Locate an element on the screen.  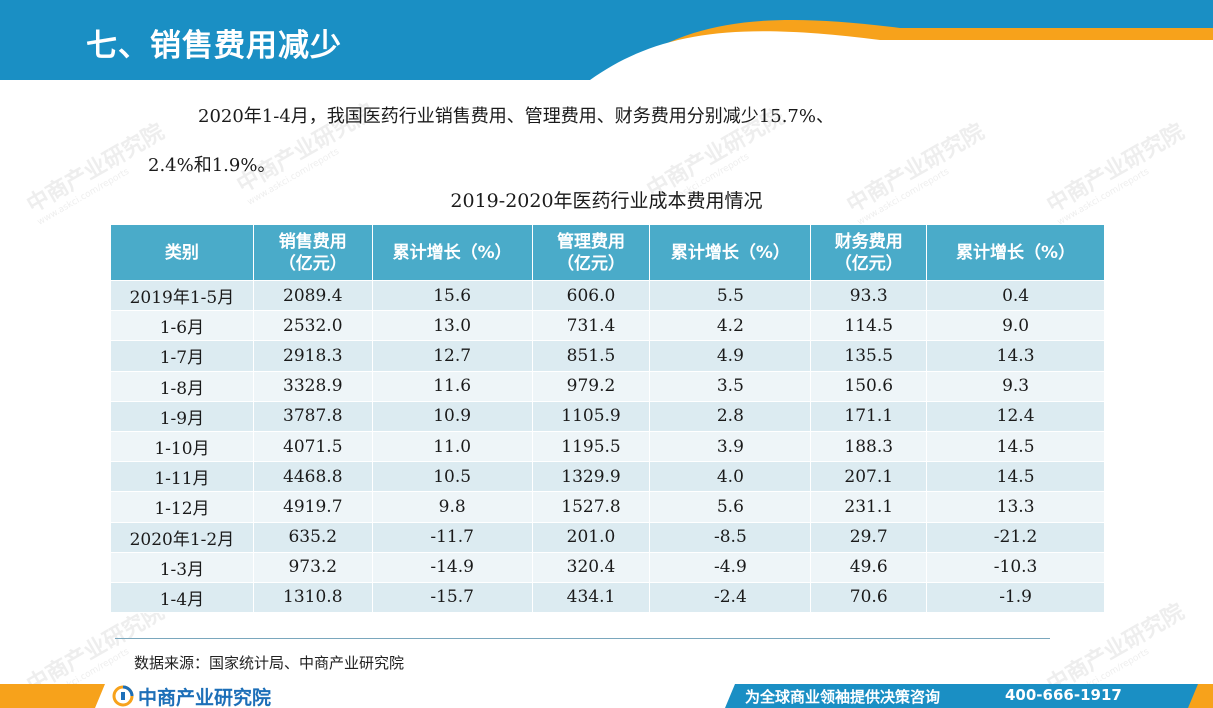
table-cell: 9.3 is located at coordinates (1015, 386).